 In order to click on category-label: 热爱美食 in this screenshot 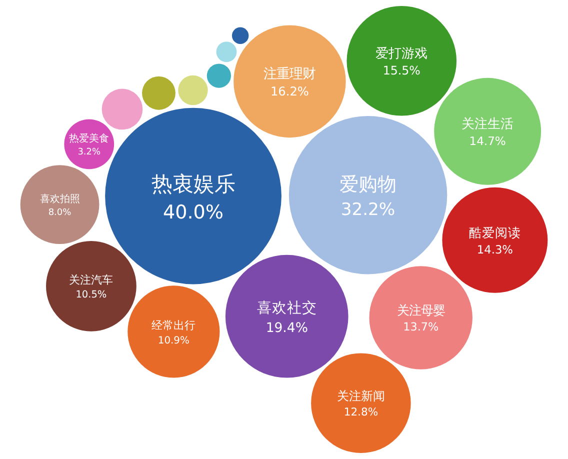, I will do `click(89, 138)`.